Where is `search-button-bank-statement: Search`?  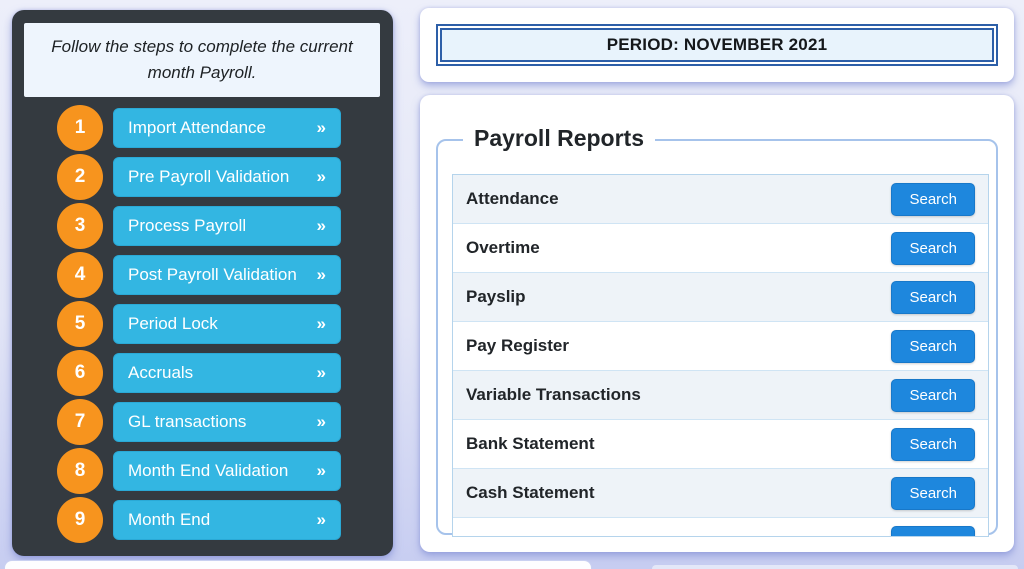 search-button-bank-statement: Search is located at coordinates (933, 444).